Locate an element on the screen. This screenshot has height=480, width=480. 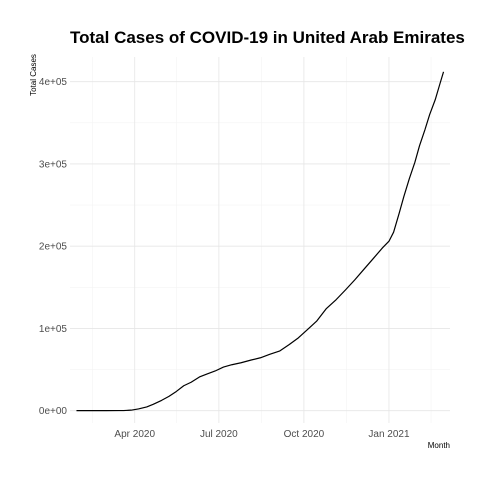
x-tick-label: Jan 2021 is located at coordinates (389, 434).